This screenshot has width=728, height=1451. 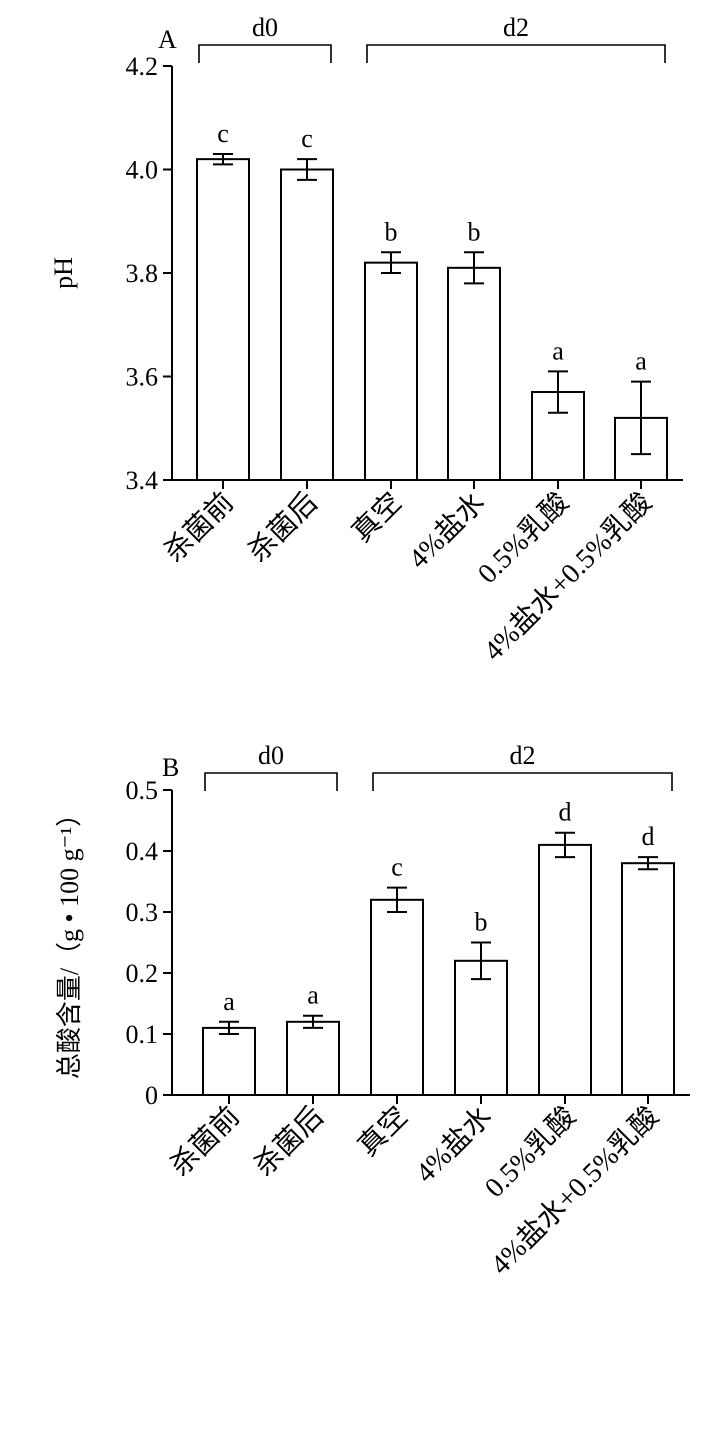 What do you see at coordinates (63, 273) in the screenshot?
I see `y-axis-title: pH` at bounding box center [63, 273].